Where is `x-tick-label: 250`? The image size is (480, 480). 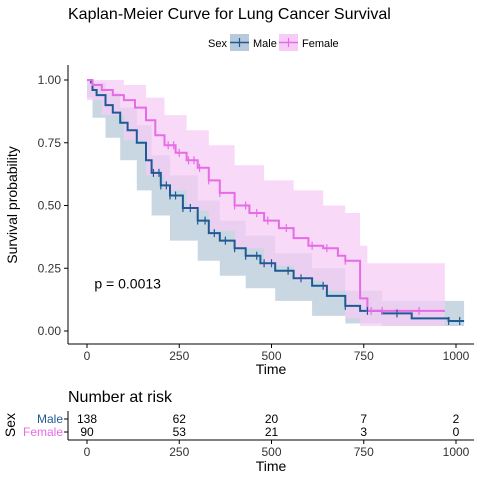
x-tick-label: 250 is located at coordinates (179, 356).